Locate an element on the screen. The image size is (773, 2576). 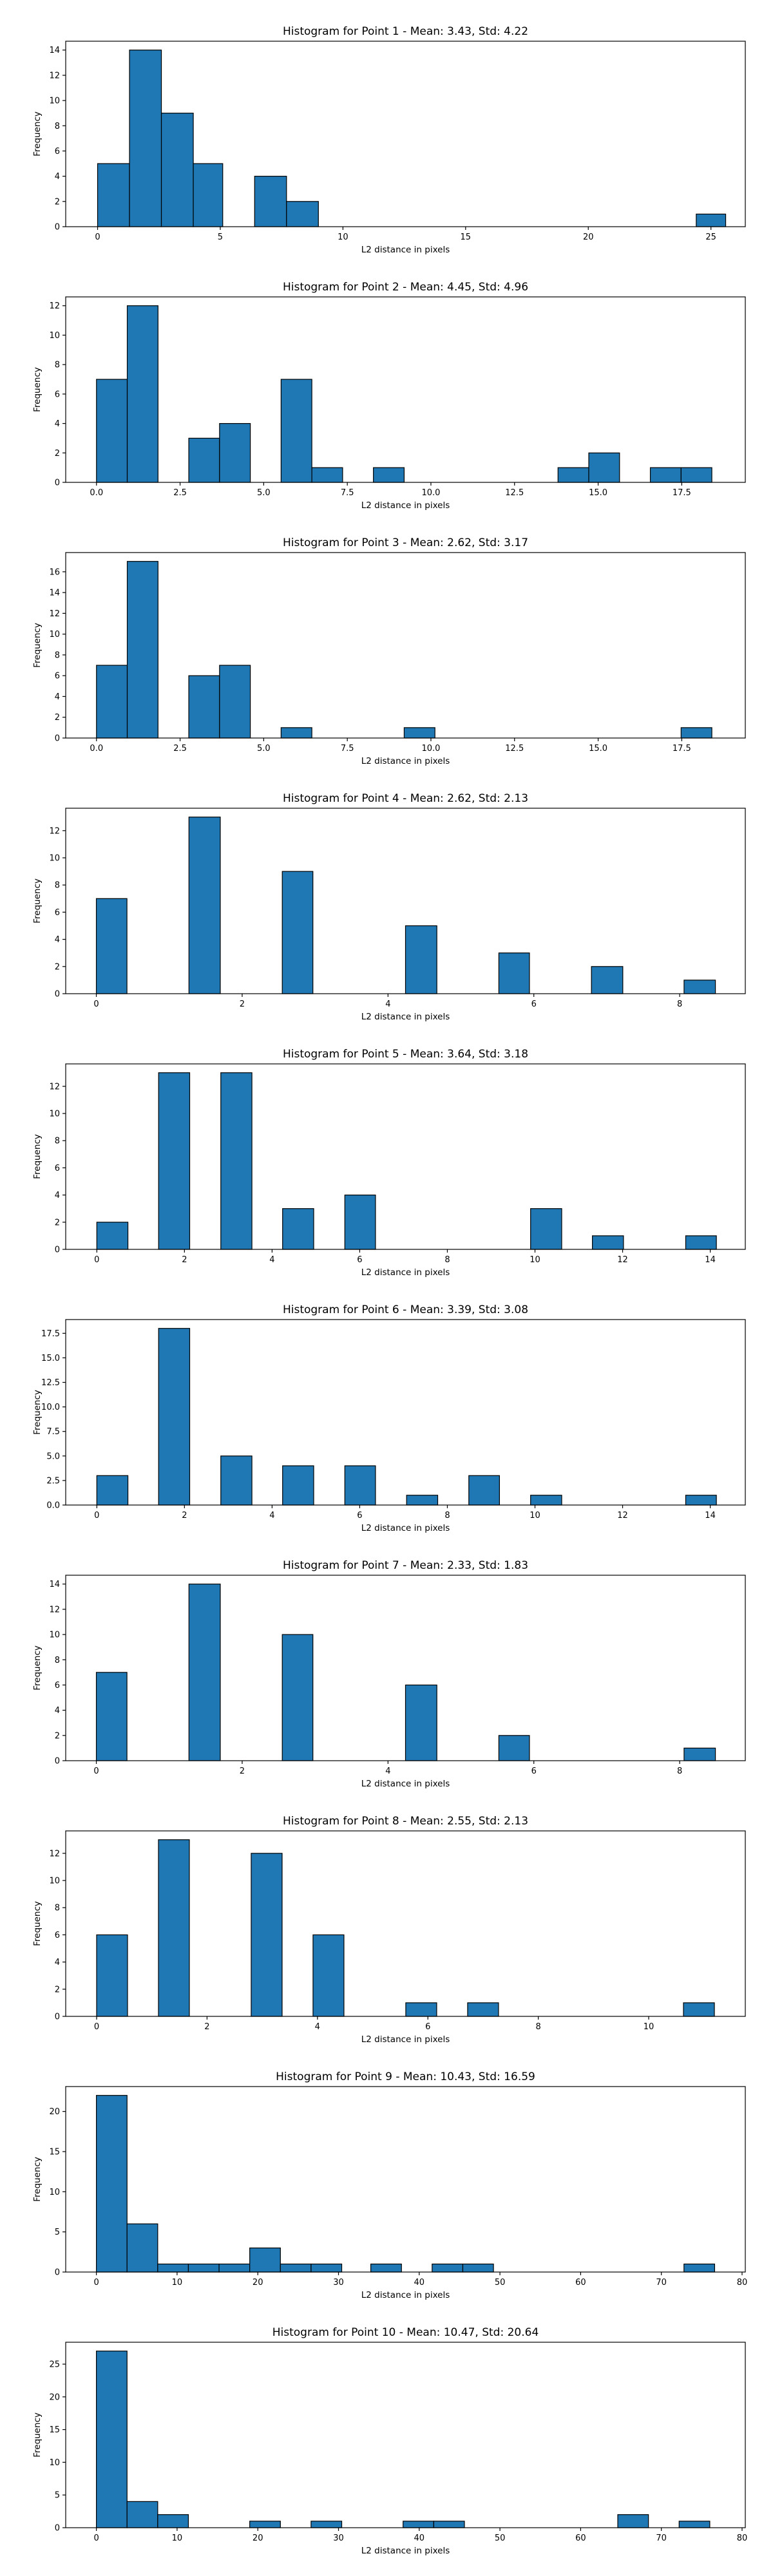
x-tick-label: 8 is located at coordinates (679, 1004).